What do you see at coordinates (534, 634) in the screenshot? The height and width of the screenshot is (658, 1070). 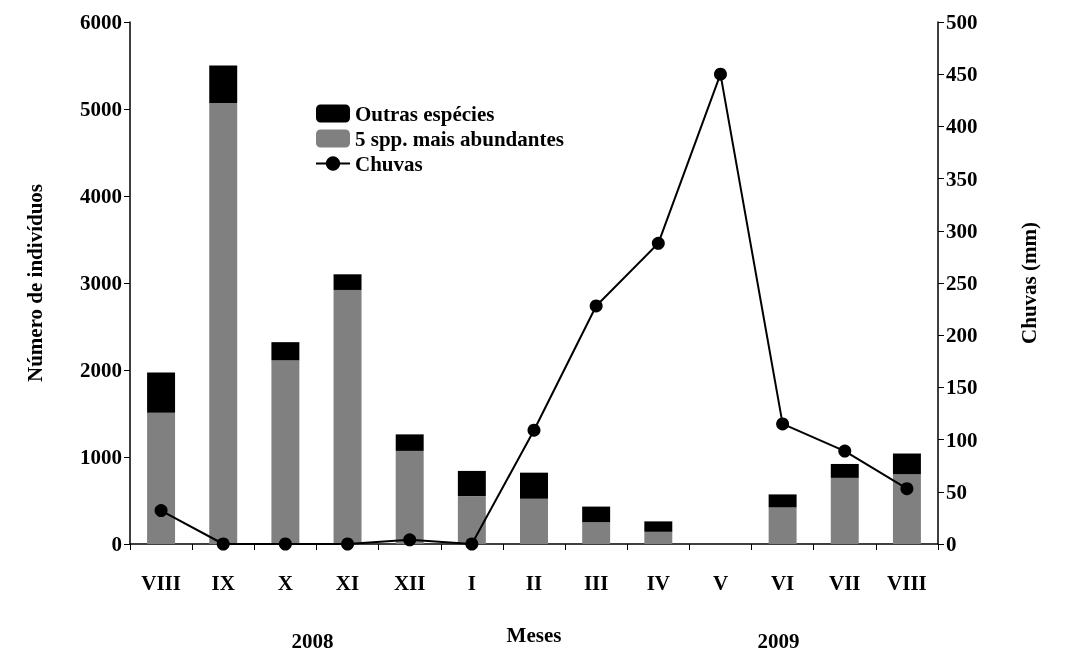 I see `x-axis-title: Meses` at bounding box center [534, 634].